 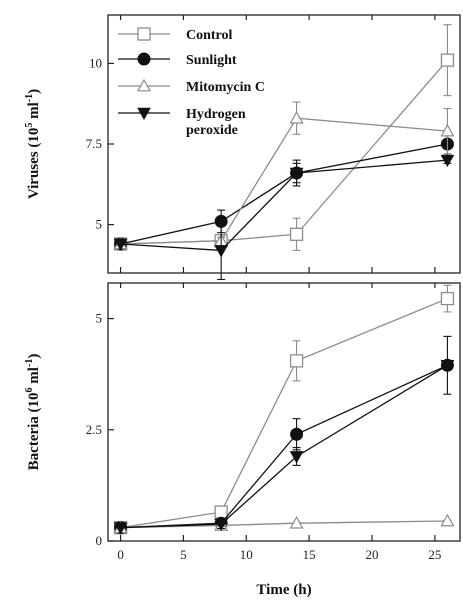 What do you see at coordinates (279, 554) in the screenshot?
I see `x-axis: 0 5 10 15 20 25` at bounding box center [279, 554].